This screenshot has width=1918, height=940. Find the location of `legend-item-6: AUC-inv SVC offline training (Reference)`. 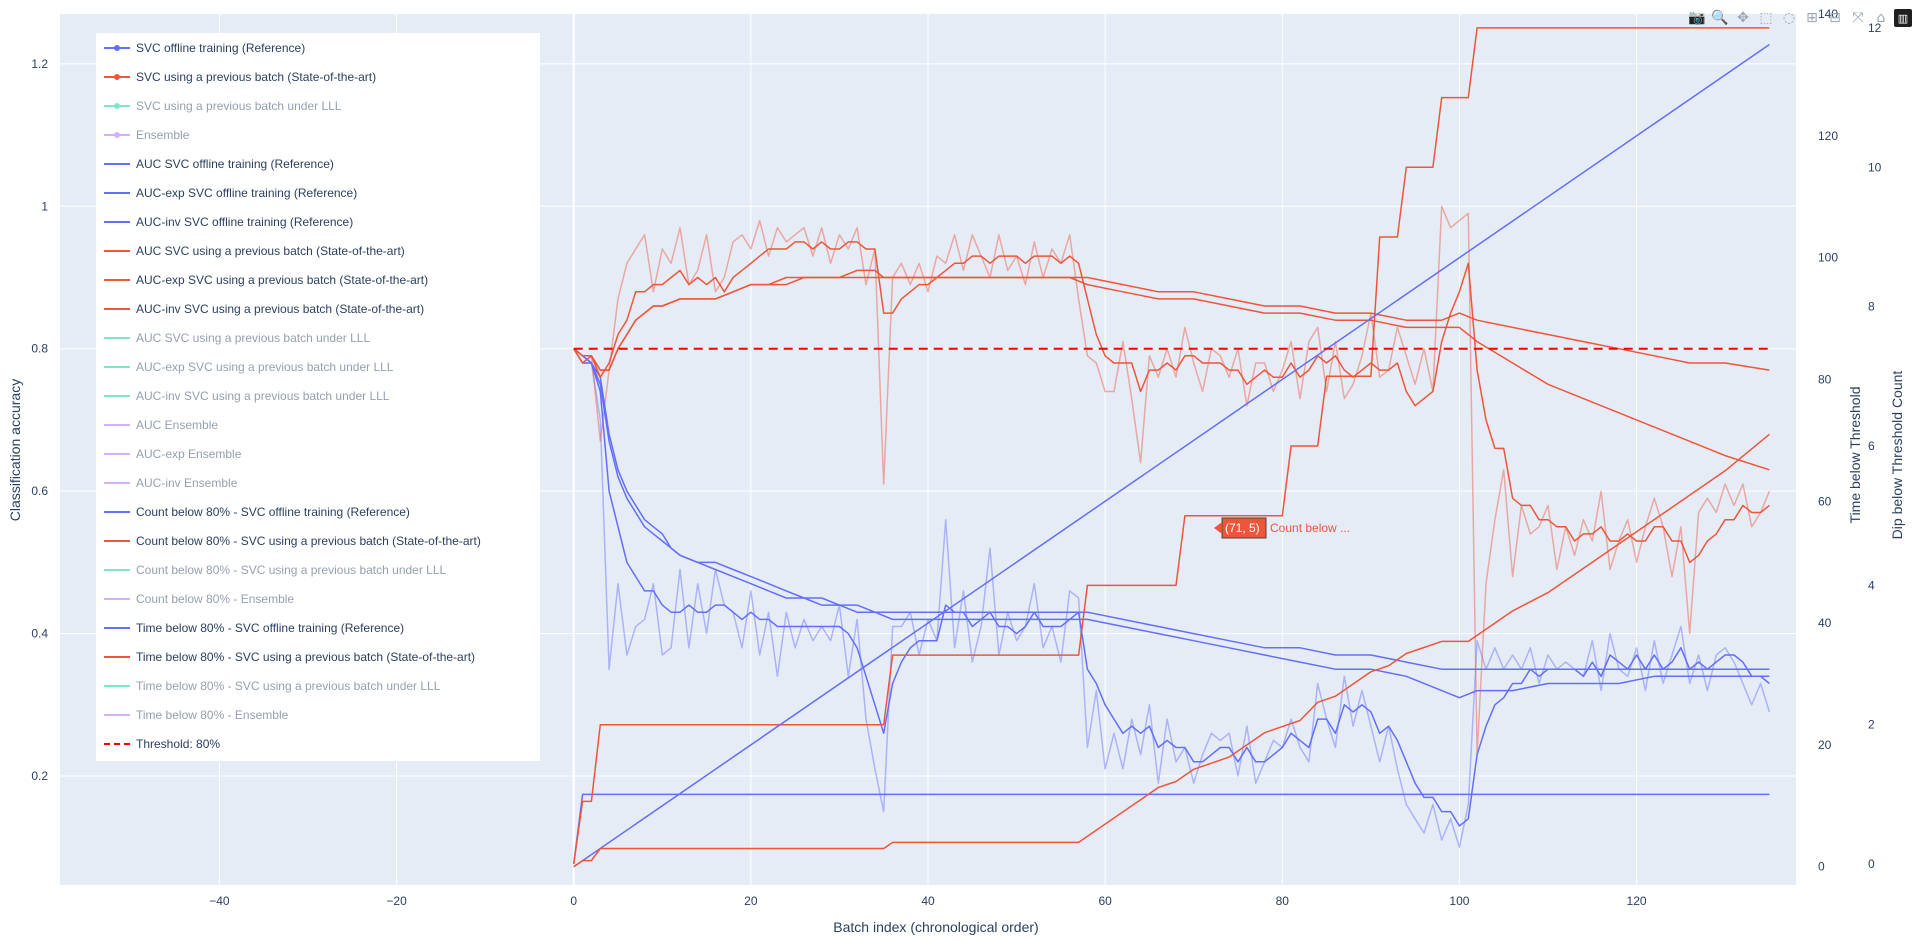

legend-item-6: AUC-inv SVC offline training (Reference) is located at coordinates (228, 222).